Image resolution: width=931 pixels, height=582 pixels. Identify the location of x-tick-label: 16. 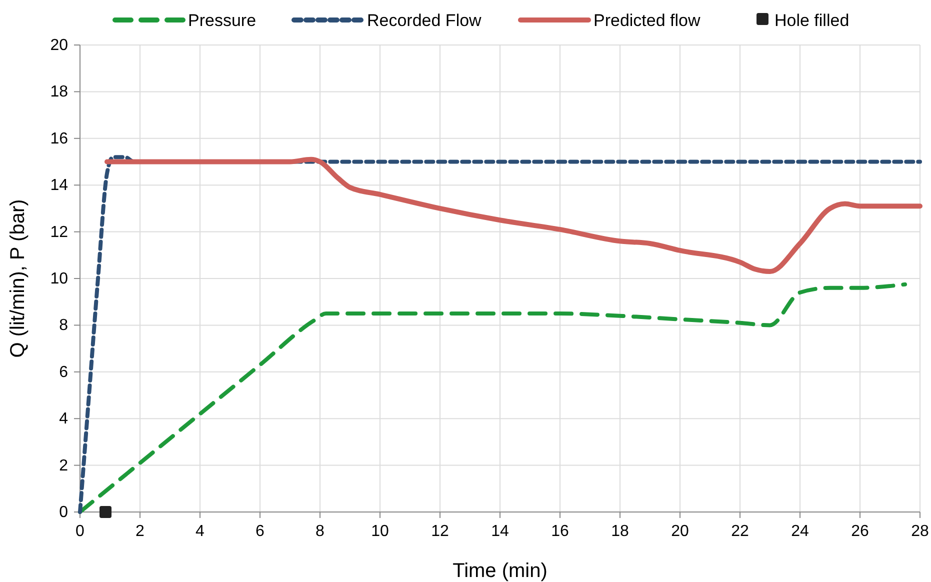
(560, 531).